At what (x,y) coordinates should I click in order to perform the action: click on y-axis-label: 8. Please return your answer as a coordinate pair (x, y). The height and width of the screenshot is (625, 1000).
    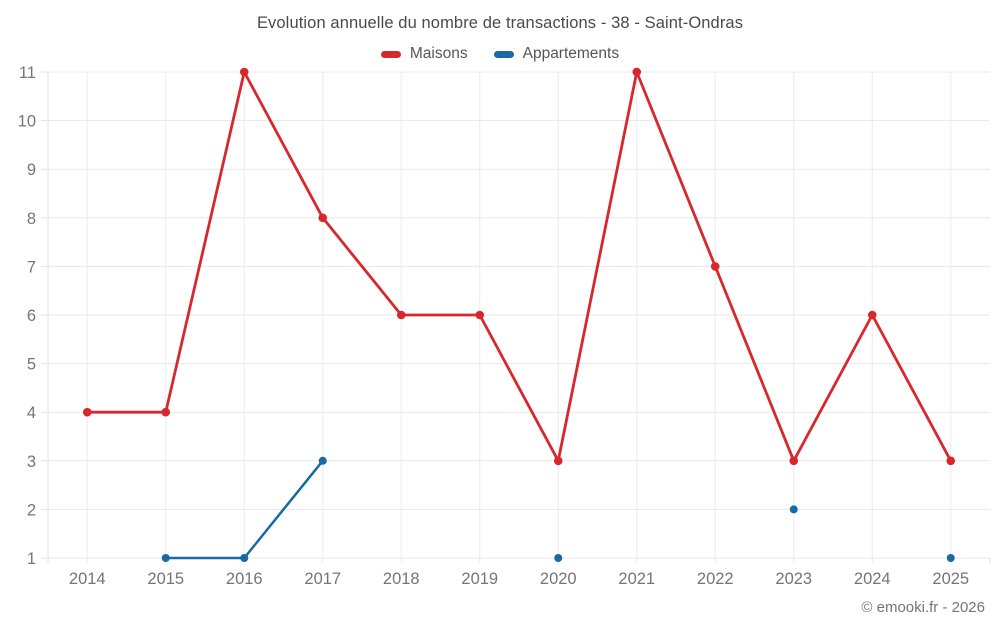
    Looking at the image, I should click on (31, 219).